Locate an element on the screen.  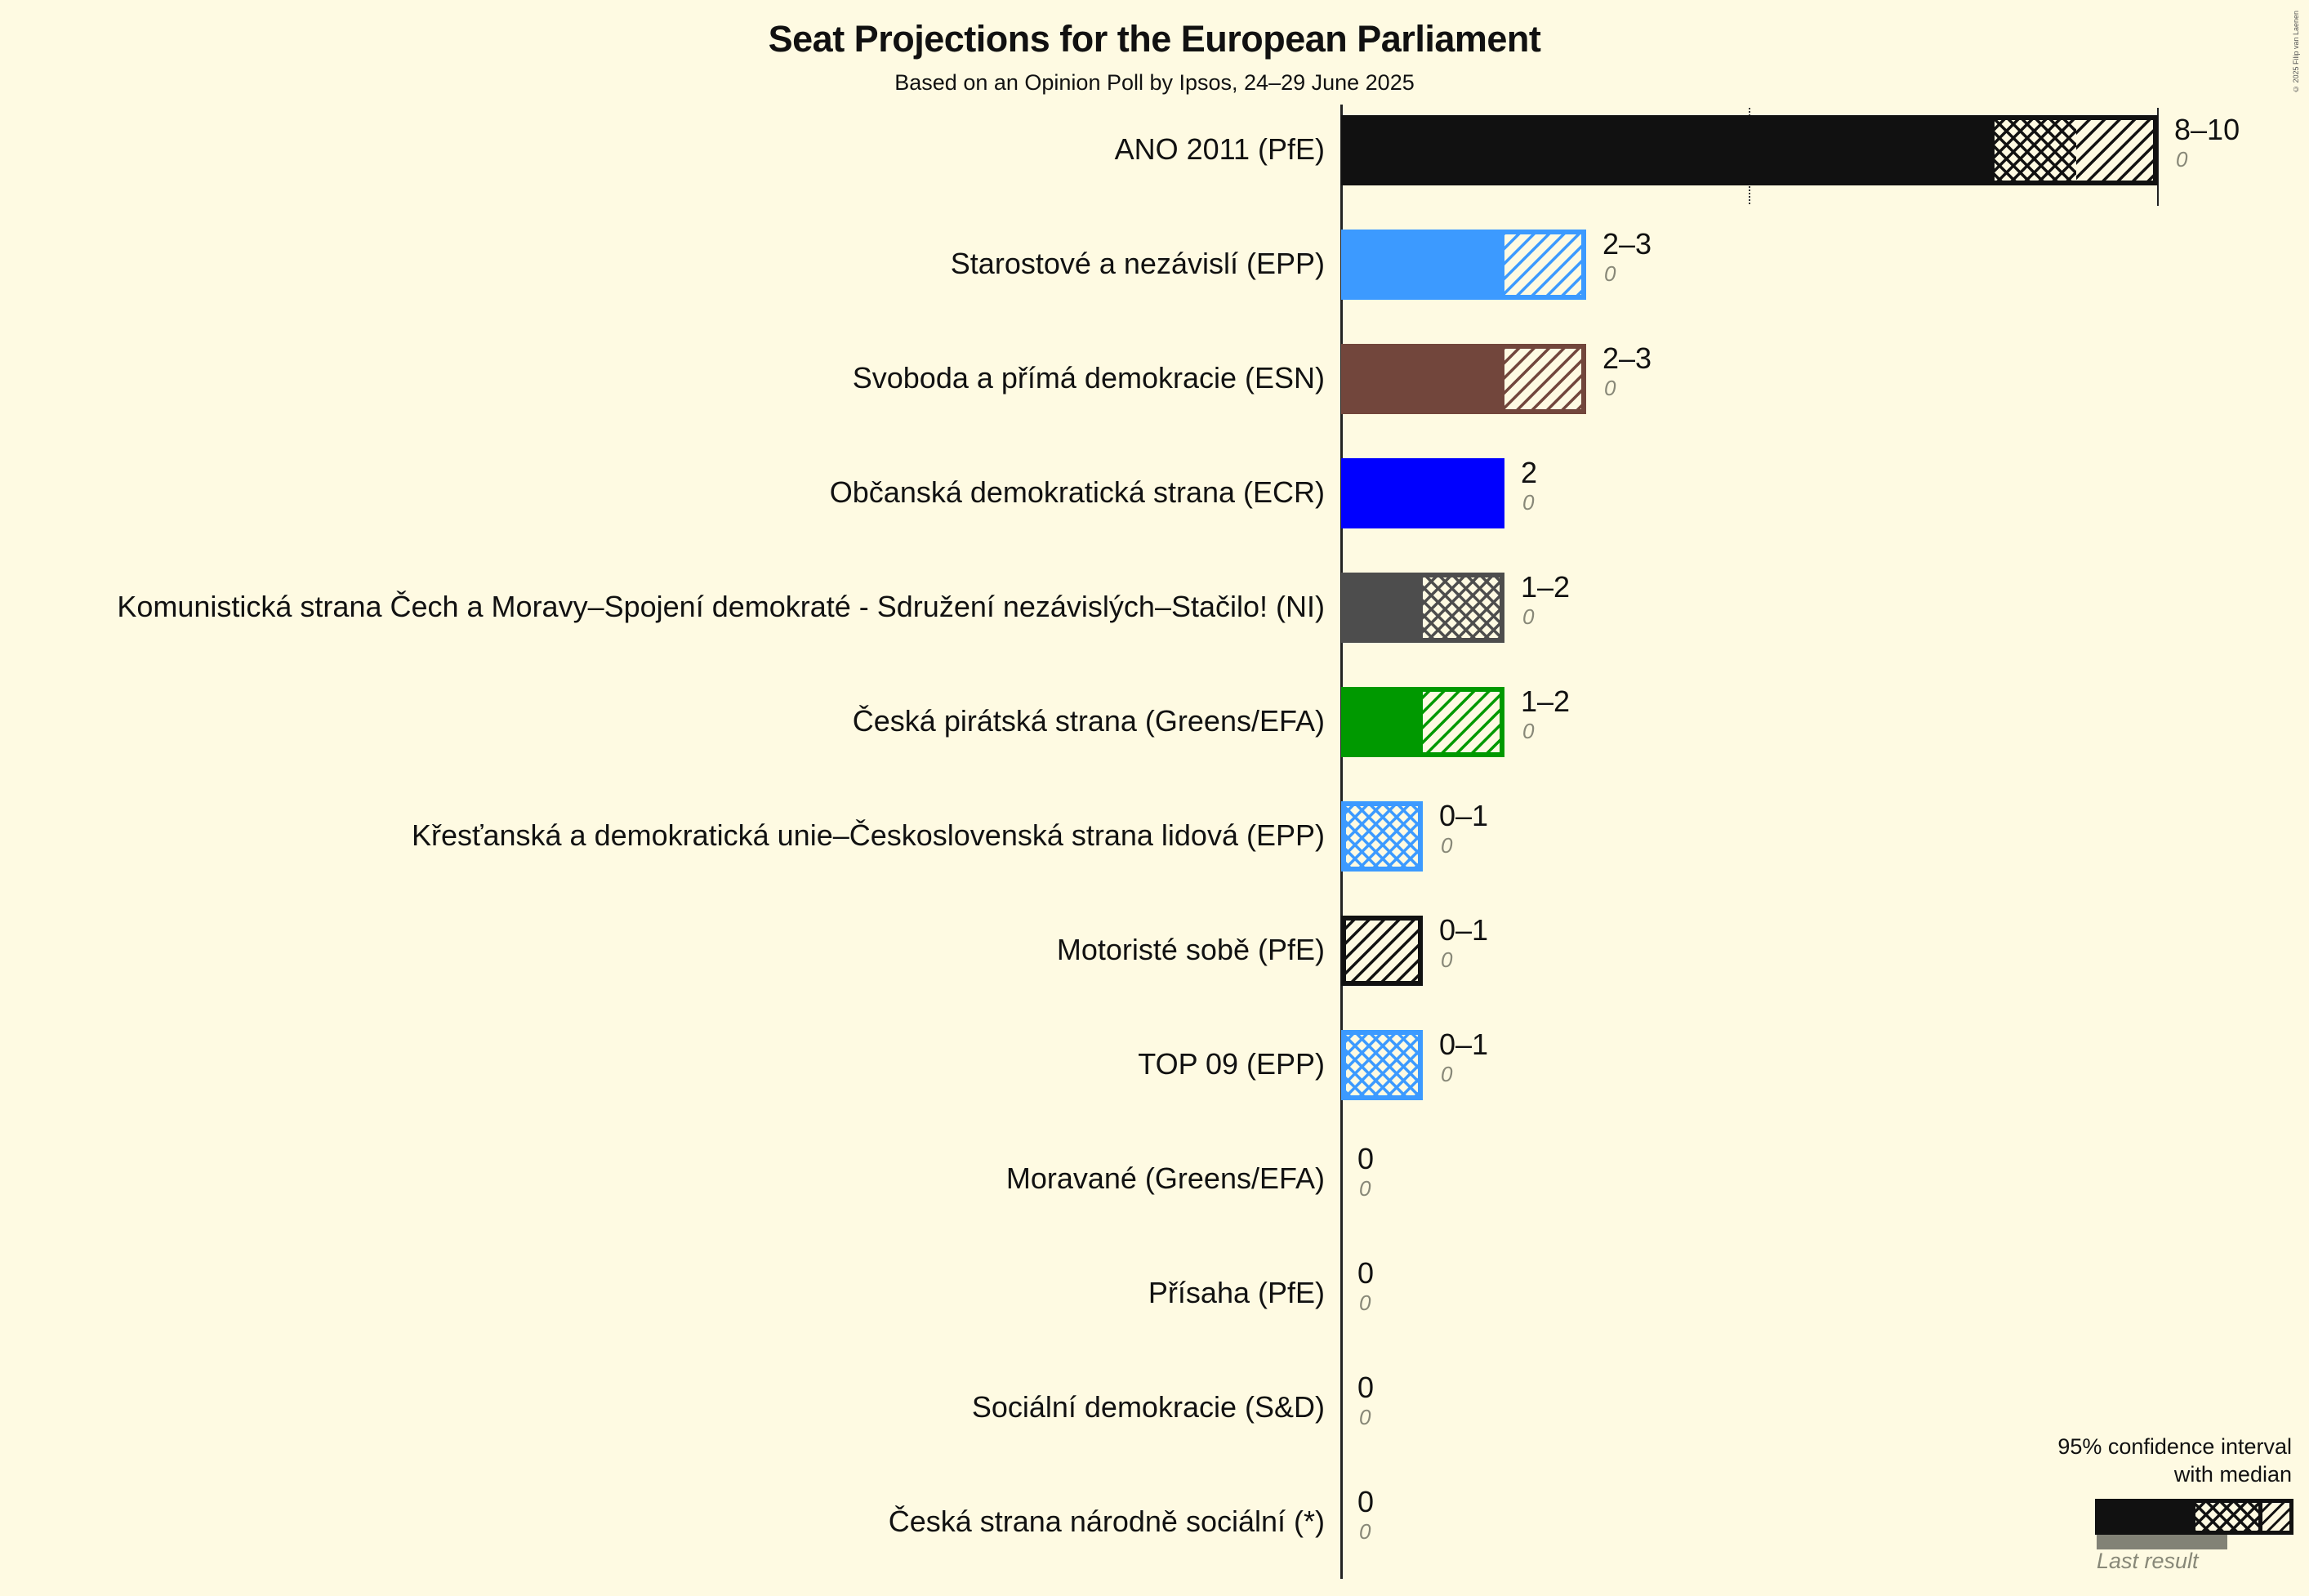
party-label: ANO 2011 (PfE) is located at coordinates (1219, 149).